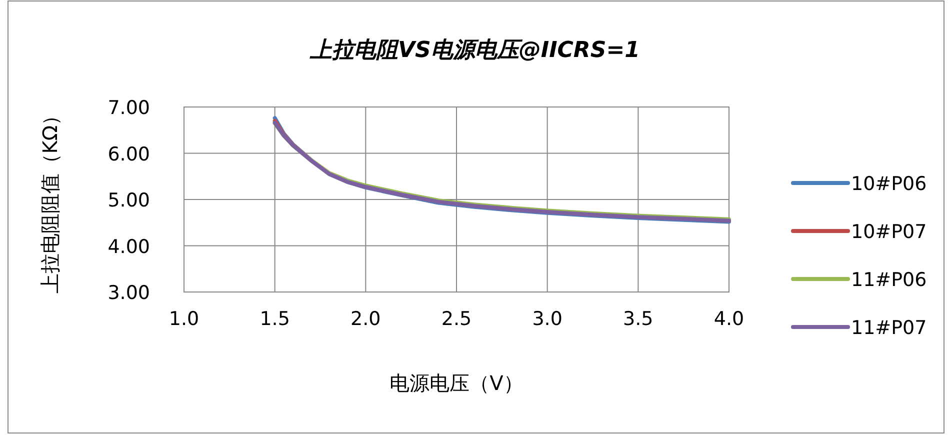  Describe the element at coordinates (889, 184) in the screenshot. I see `legend-label: 10#P06` at that location.